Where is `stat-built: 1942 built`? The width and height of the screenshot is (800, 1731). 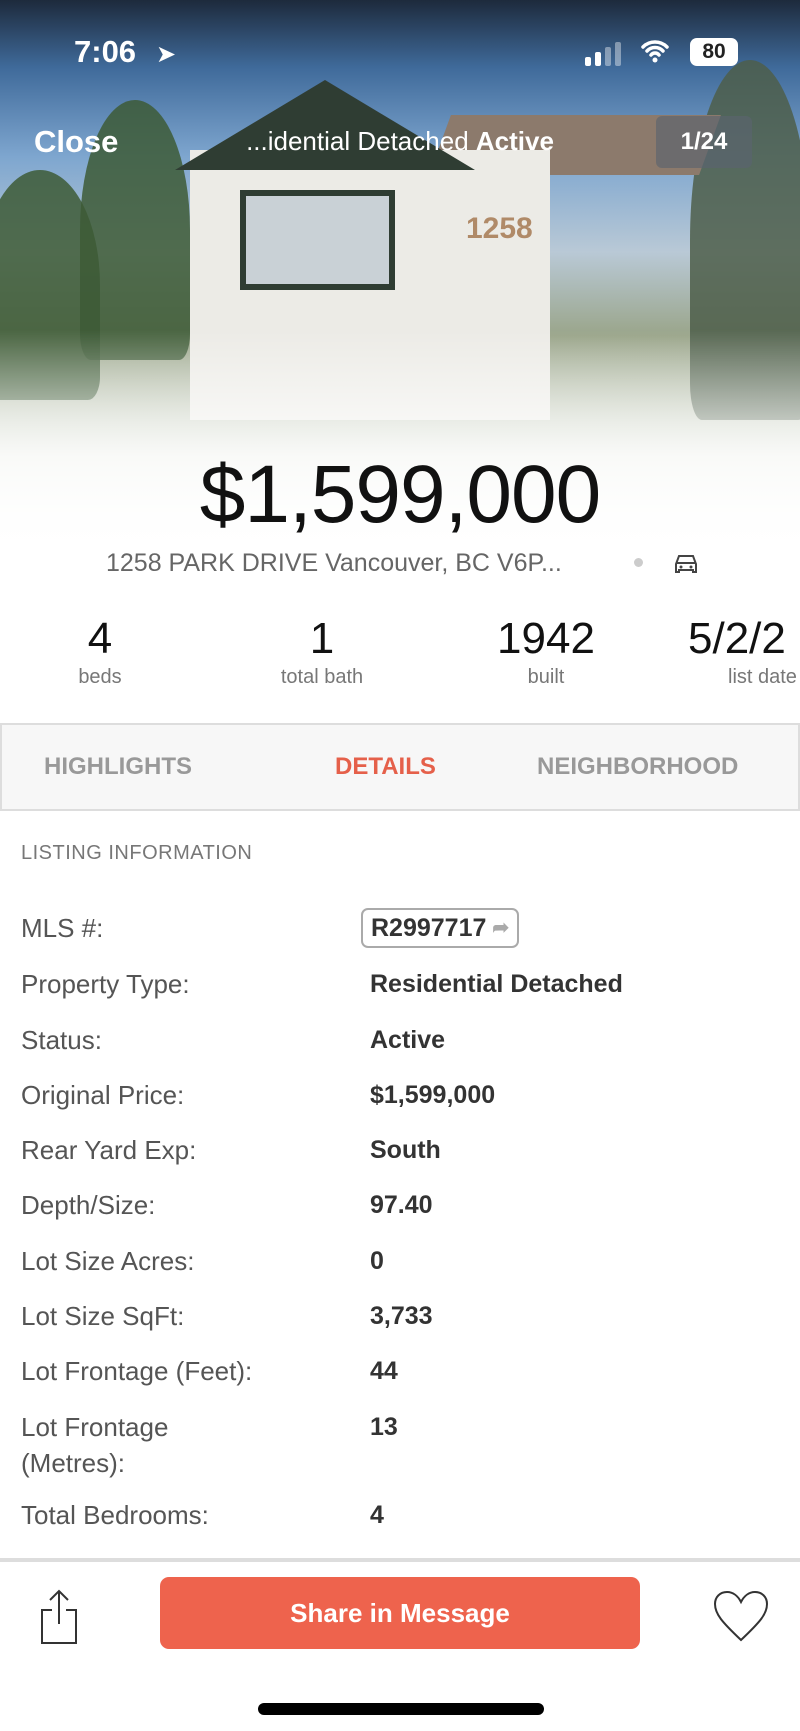
stat-built: 1942 built is located at coordinates (546, 650).